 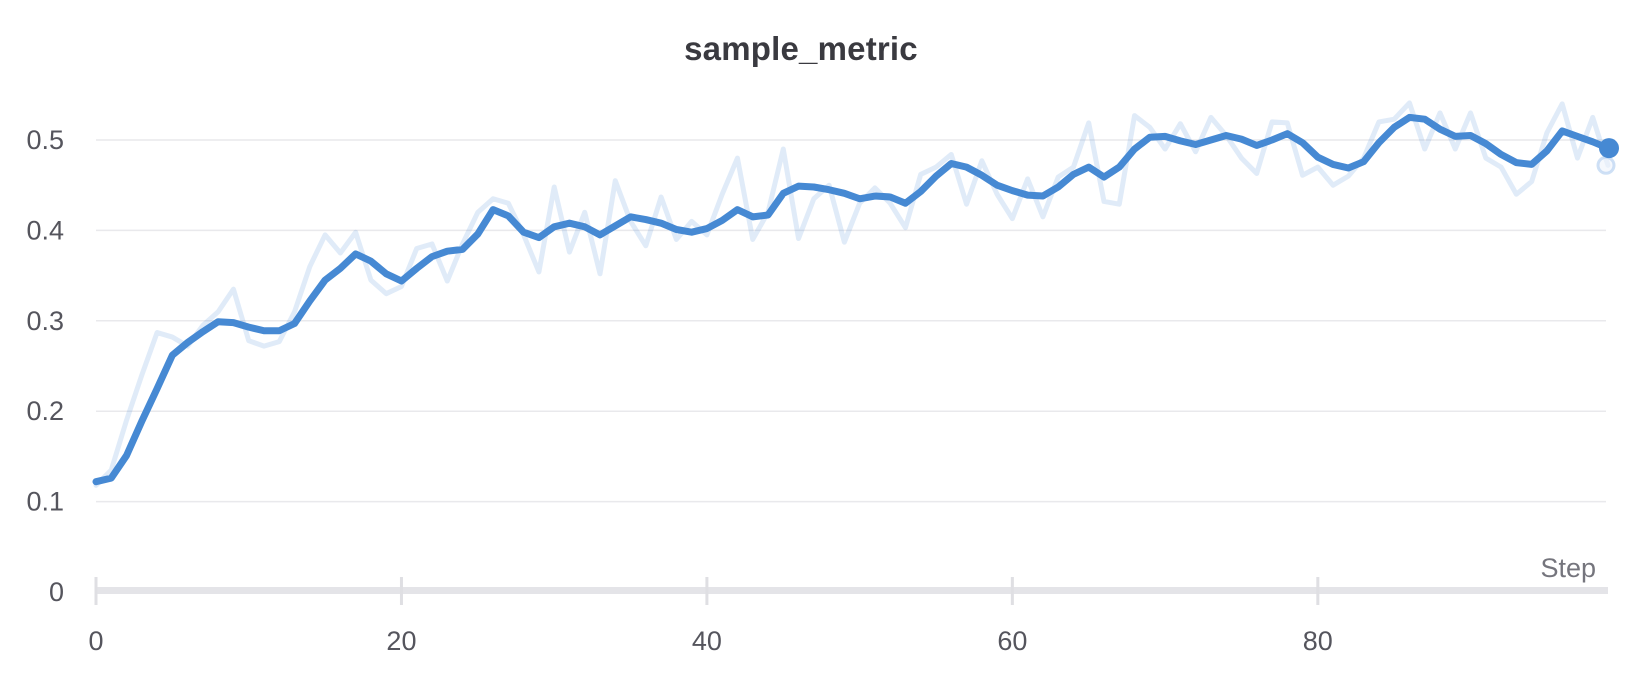 What do you see at coordinates (1012, 641) in the screenshot?
I see `x-tick-label: 60` at bounding box center [1012, 641].